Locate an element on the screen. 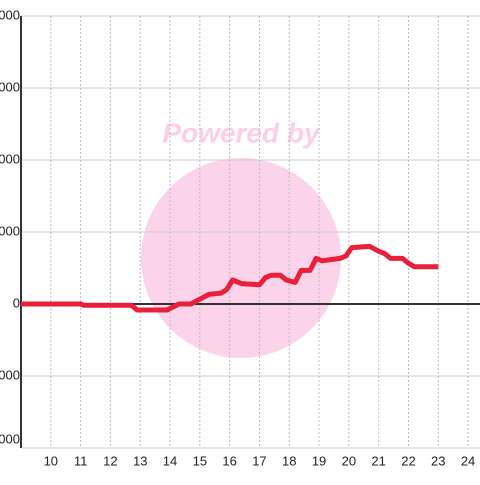  x-tick-label: 18 is located at coordinates (289, 460).